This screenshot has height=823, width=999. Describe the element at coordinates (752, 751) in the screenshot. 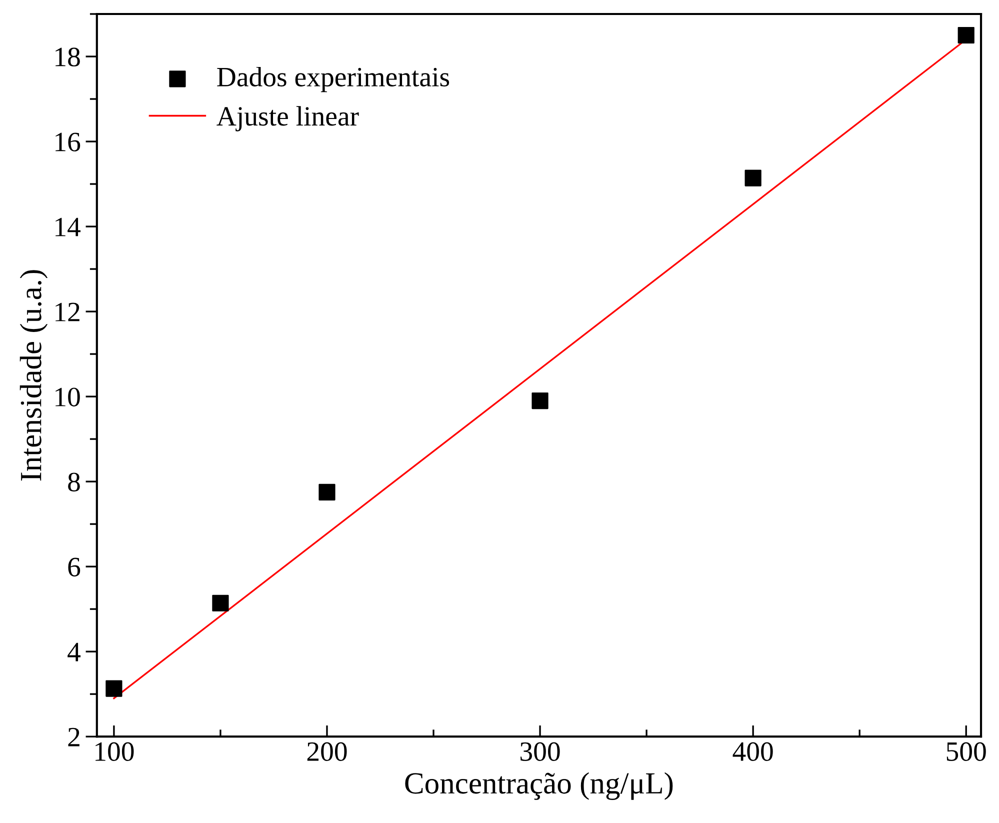

I see `x-tick-label: 400` at that location.